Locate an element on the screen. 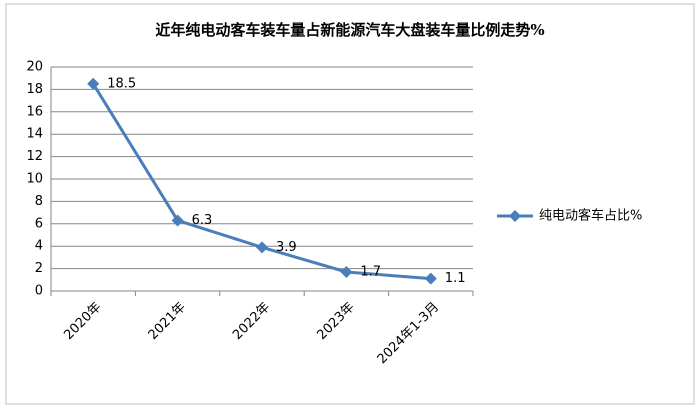  y-tick-label: 14 is located at coordinates (34, 134).